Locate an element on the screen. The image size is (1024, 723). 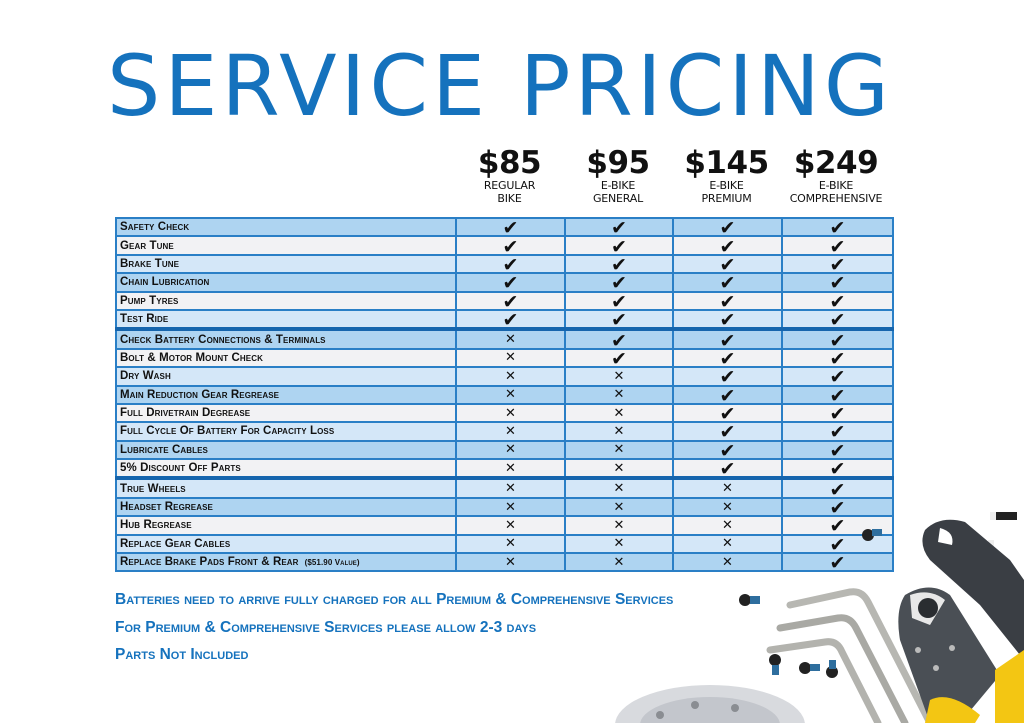
bike-tools-image is located at coordinates (819, 617).